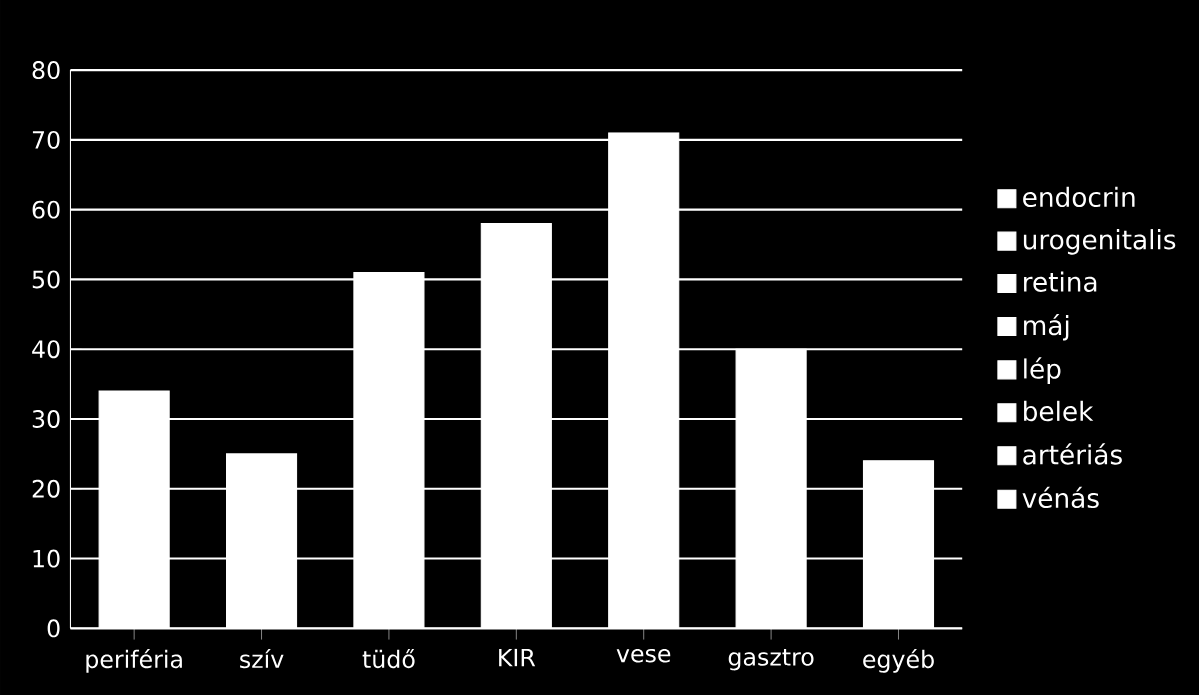  What do you see at coordinates (1059, 411) in the screenshot?
I see `legend-label: belek` at bounding box center [1059, 411].